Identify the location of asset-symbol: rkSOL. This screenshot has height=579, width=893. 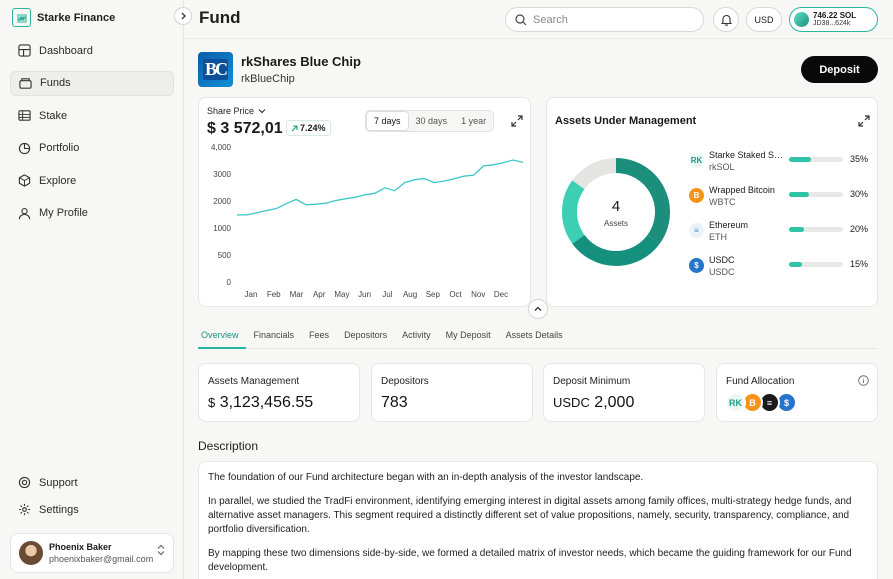
(722, 167).